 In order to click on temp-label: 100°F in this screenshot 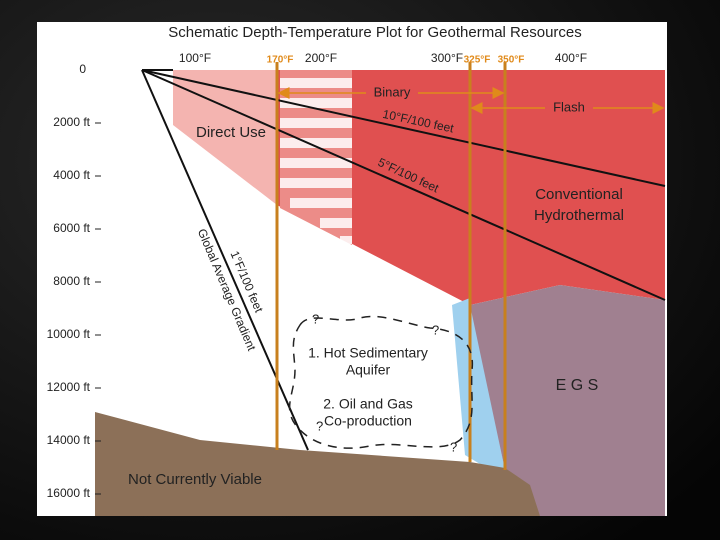, I will do `click(195, 58)`.